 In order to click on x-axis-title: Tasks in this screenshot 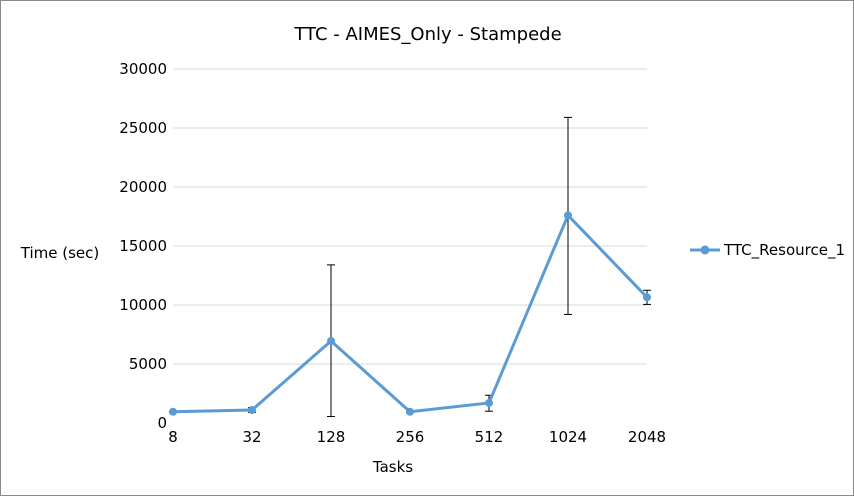, I will do `click(392, 467)`.